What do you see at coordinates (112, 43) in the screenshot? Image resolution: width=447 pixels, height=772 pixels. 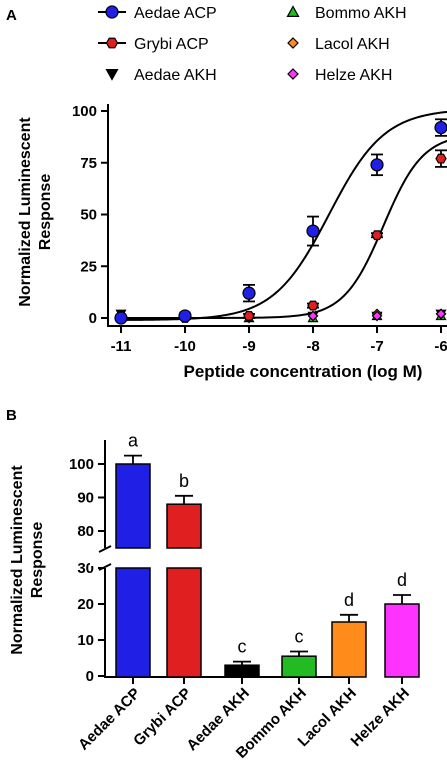 I see `legend-marker-grybi-acp` at bounding box center [112, 43].